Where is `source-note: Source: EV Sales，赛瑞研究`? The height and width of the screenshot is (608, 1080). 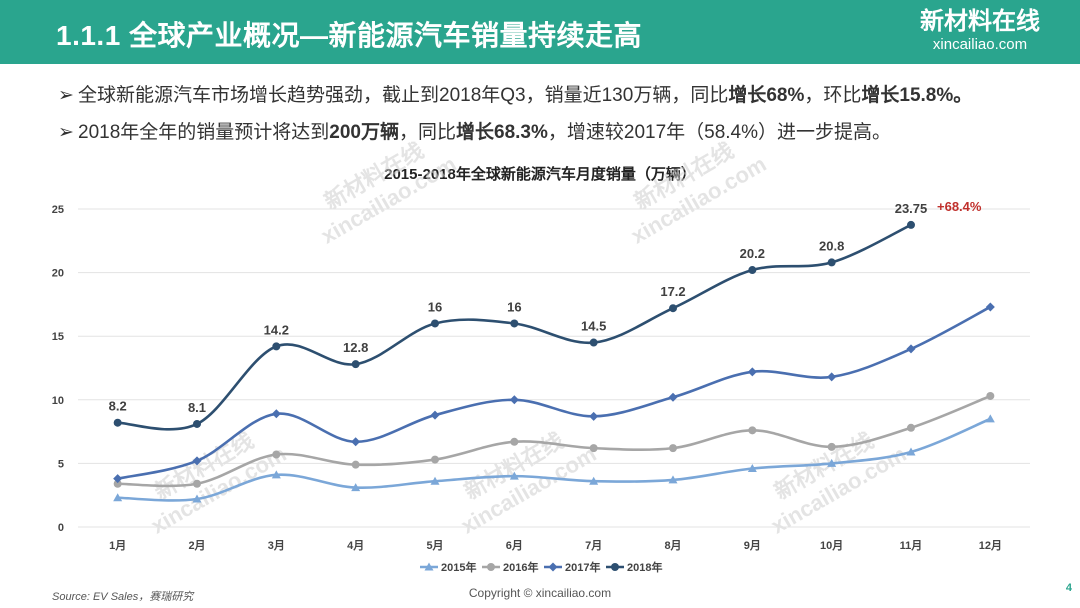
source-note: Source: EV Sales，赛瑞研究 is located at coordinates (123, 597).